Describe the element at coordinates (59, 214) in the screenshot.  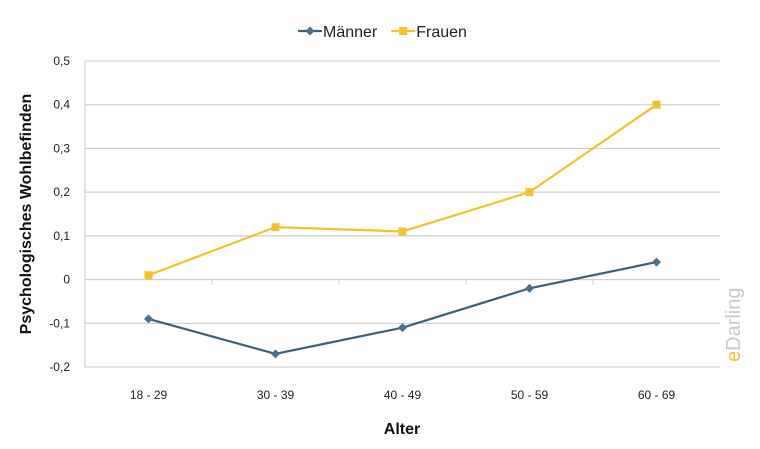
I see `y-tick-labels: -0,2 -0,1 0 0,1 0,2 0,3 0,4 0,5` at that location.